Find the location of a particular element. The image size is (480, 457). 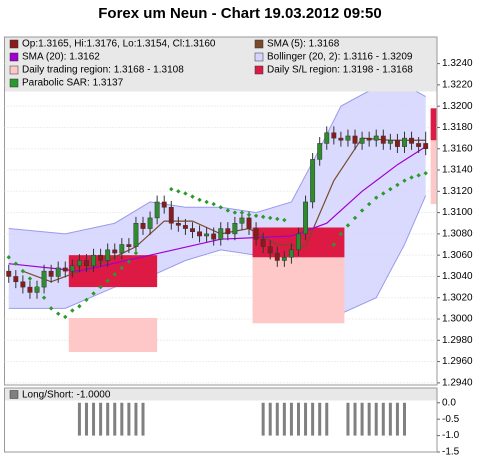

y-tick-label: 1.3120 is located at coordinates (457, 191).